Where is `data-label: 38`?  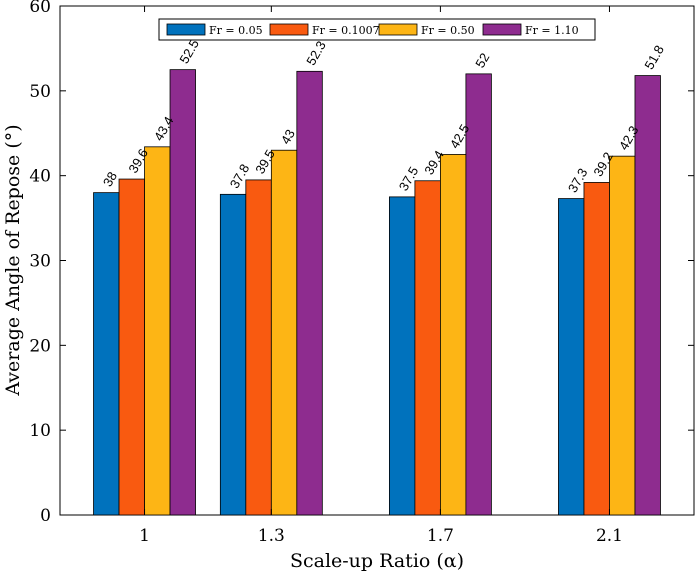 data-label: 38 is located at coordinates (110, 179).